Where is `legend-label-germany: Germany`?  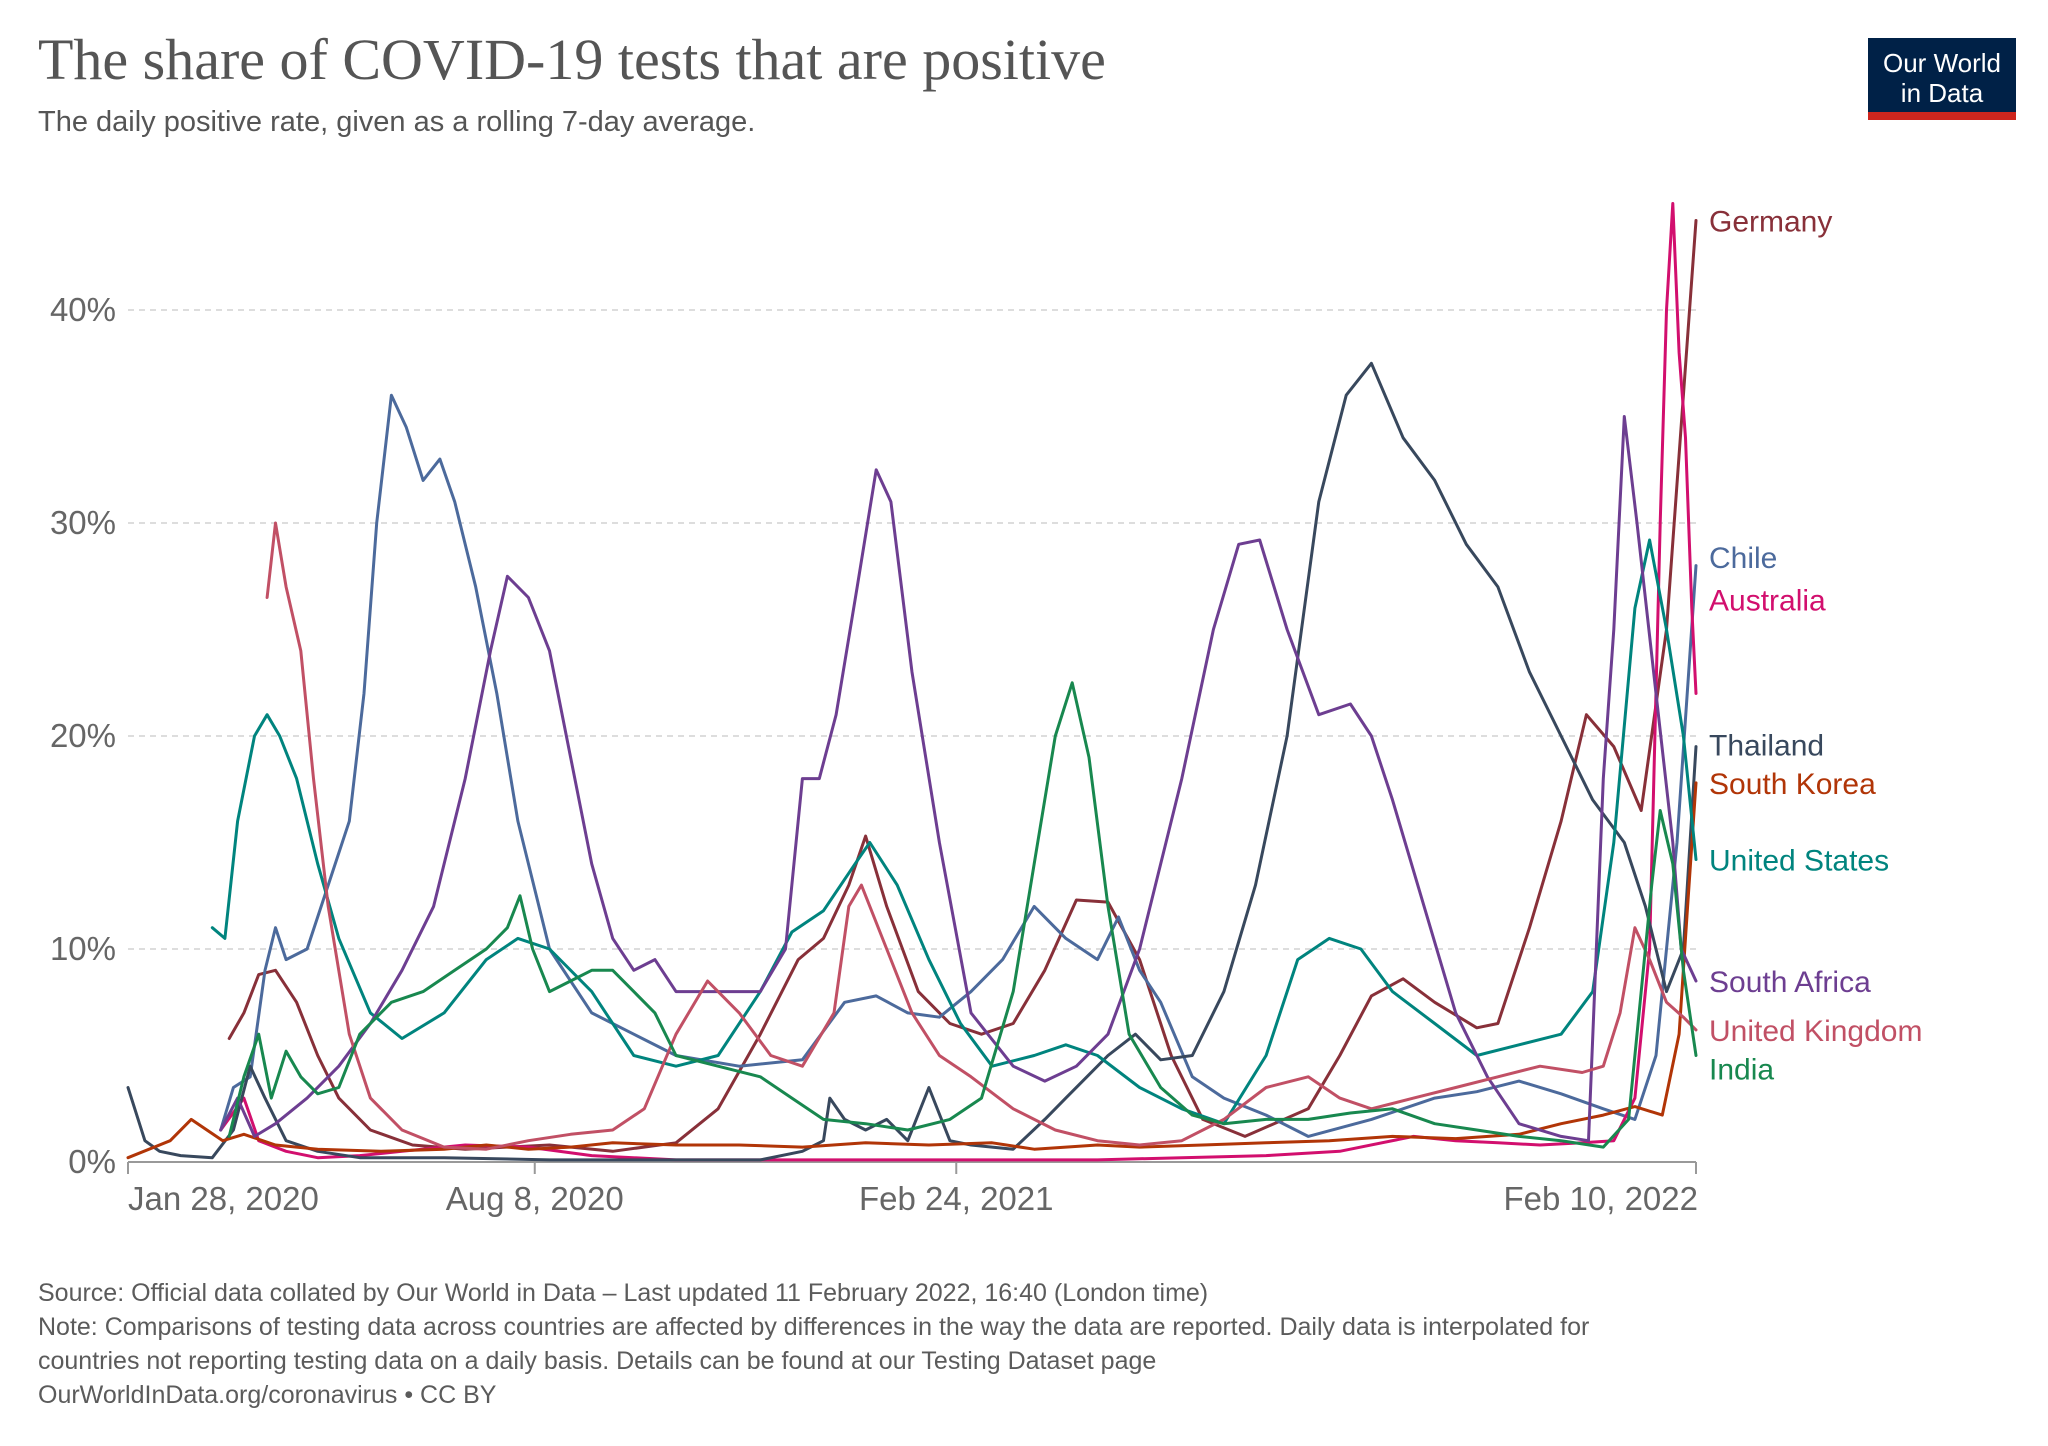
legend-label-germany: Germany is located at coordinates (1770, 222).